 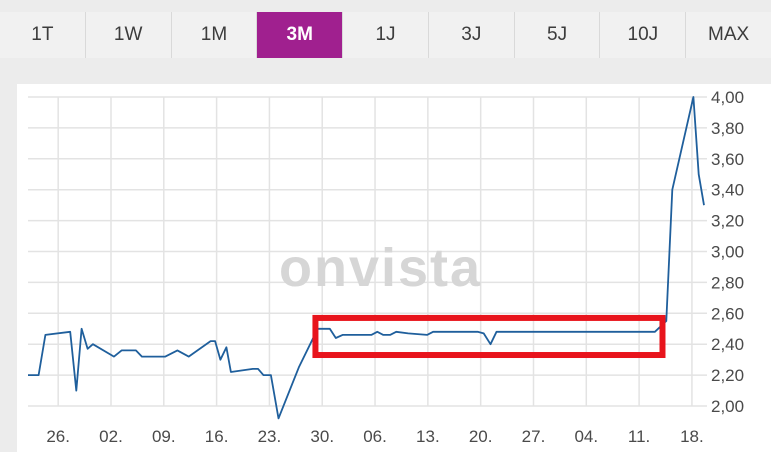 I want to click on x-tick-label: 20., so click(x=481, y=436).